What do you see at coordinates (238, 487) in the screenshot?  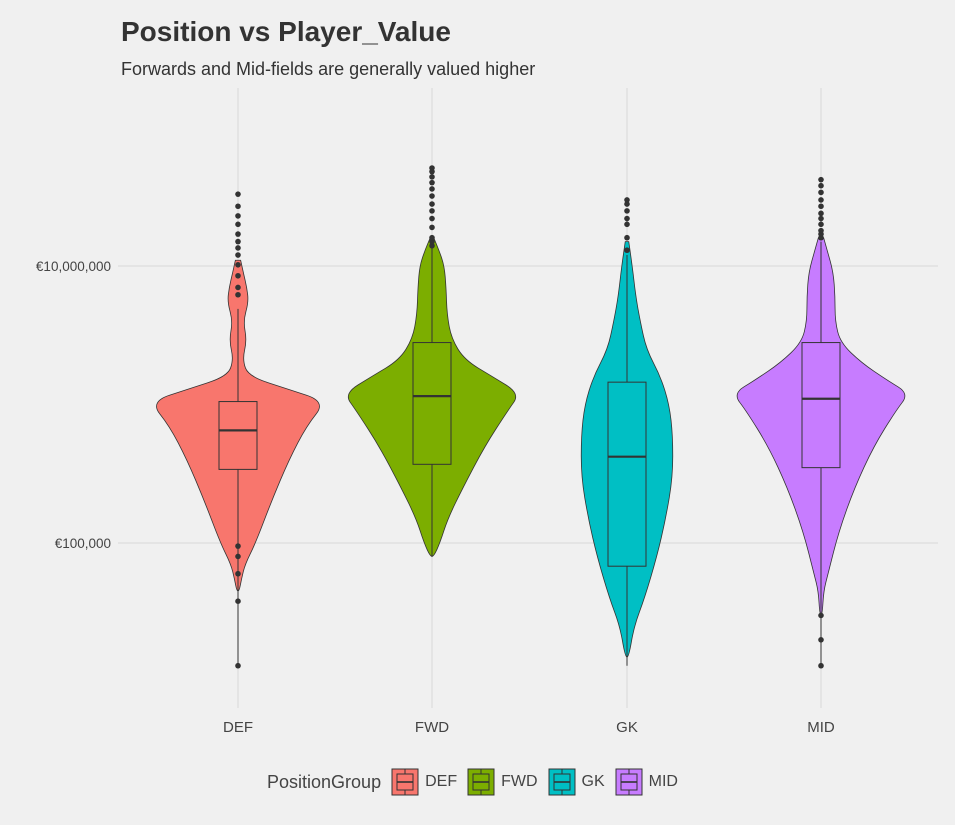 I see `boxplot-def` at bounding box center [238, 487].